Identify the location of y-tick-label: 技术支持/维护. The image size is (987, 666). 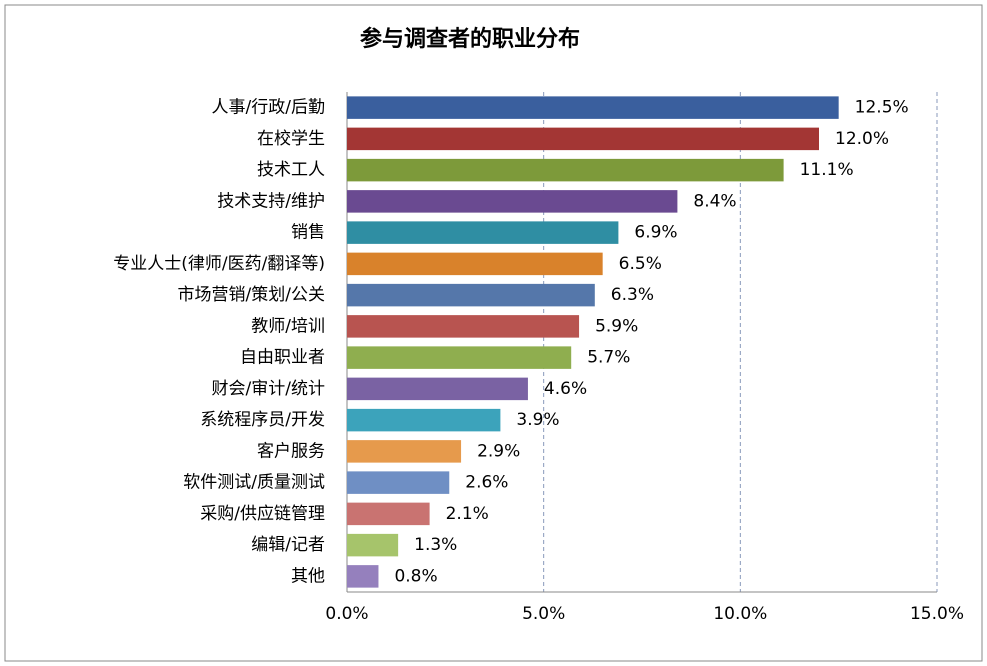
(271, 201).